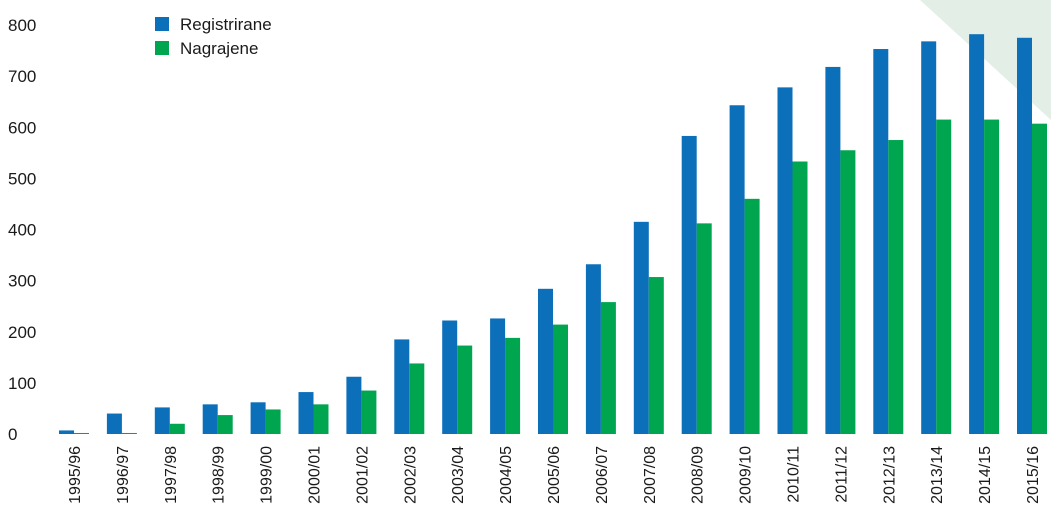 This screenshot has width=1051, height=516. Describe the element at coordinates (162, 48) in the screenshot. I see `legend-swatch-nagrajene` at that location.